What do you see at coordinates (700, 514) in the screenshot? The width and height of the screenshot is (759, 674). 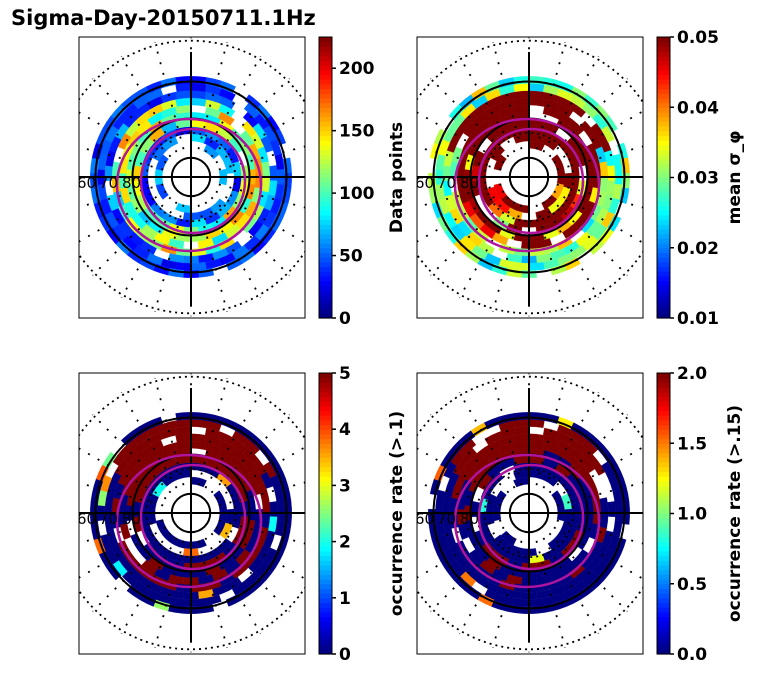 I see `colorbar: 0.0 0.5 1.0 1.5 2.0 occurrence rate (>.15)` at bounding box center [700, 514].